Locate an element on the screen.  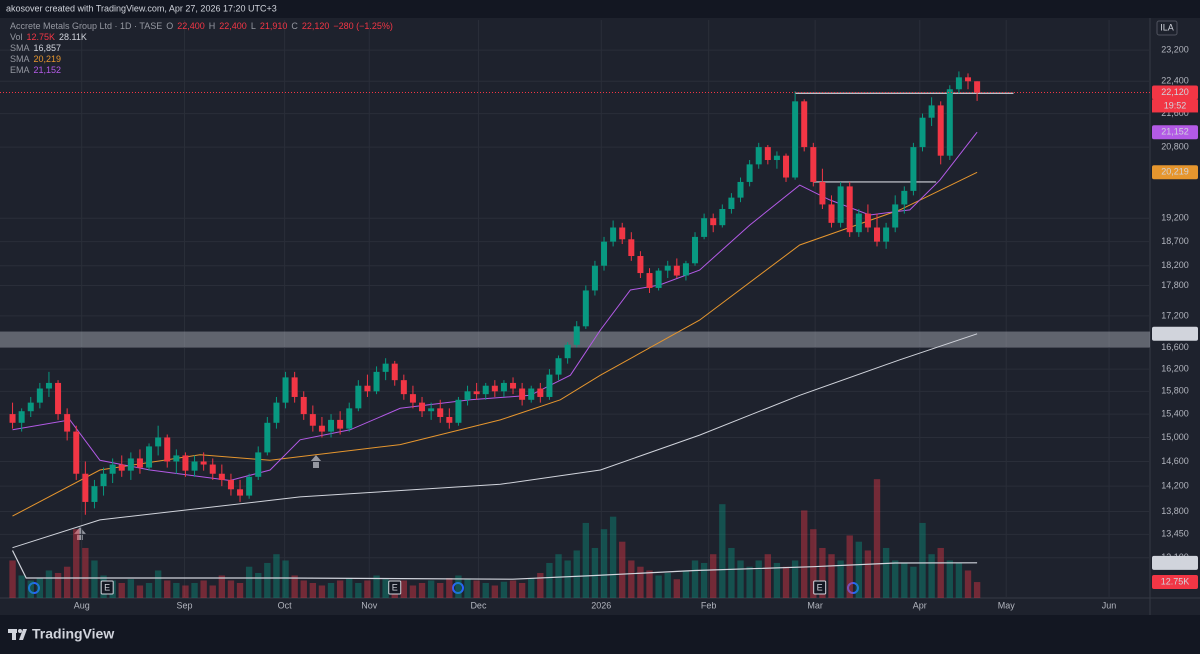
legend-item: 22,120 is located at coordinates (316, 26).